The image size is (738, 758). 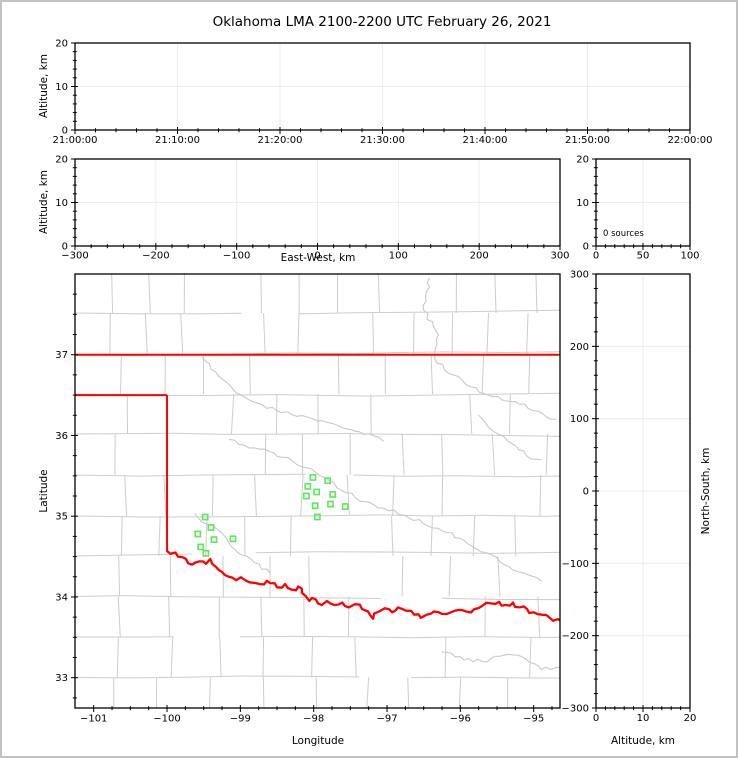 What do you see at coordinates (579, 275) in the screenshot?
I see `ns-y-tick-label: 300` at bounding box center [579, 275].